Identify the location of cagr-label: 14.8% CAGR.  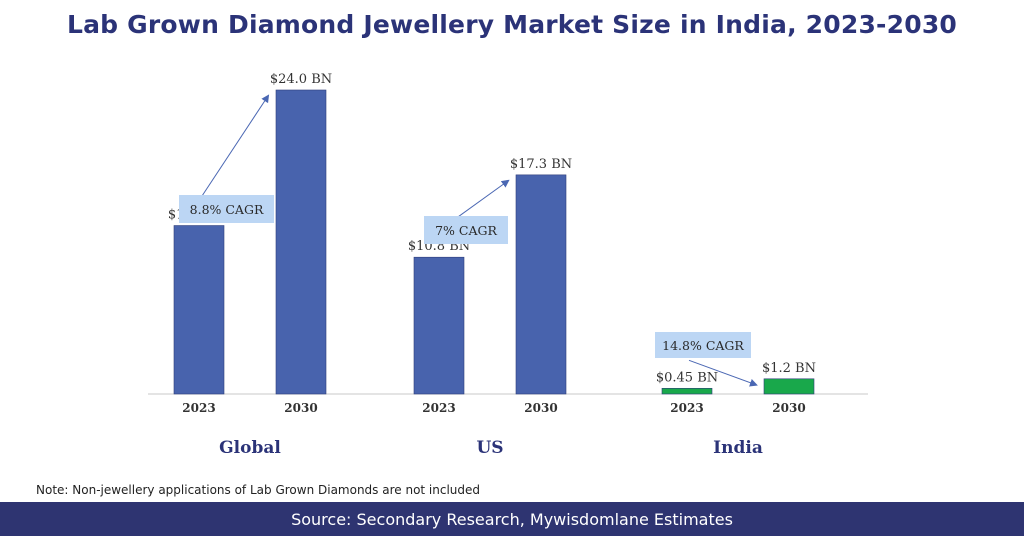
(703, 345).